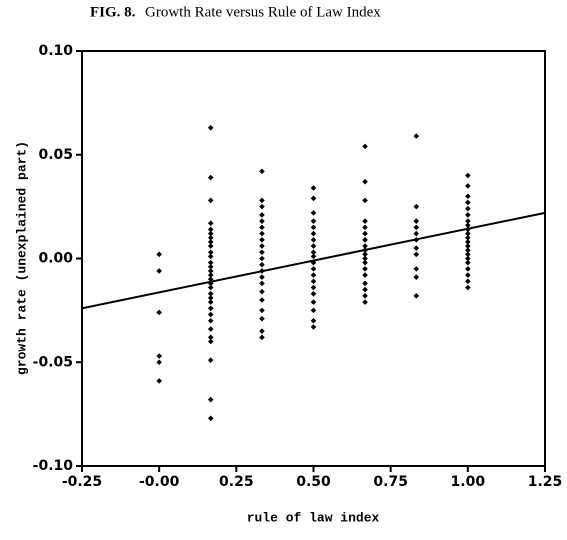  Describe the element at coordinates (159, 482) in the screenshot. I see `x-tick-label: -0.00` at that location.